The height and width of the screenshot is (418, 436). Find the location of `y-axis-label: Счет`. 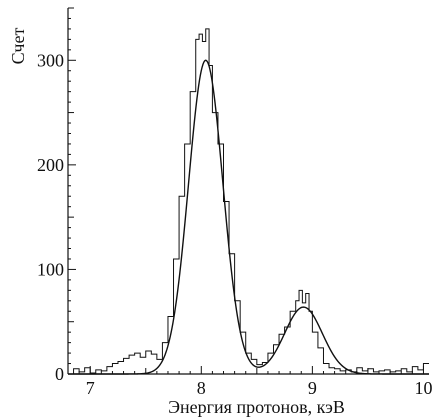

y-axis-label: Счет is located at coordinates (18, 46).